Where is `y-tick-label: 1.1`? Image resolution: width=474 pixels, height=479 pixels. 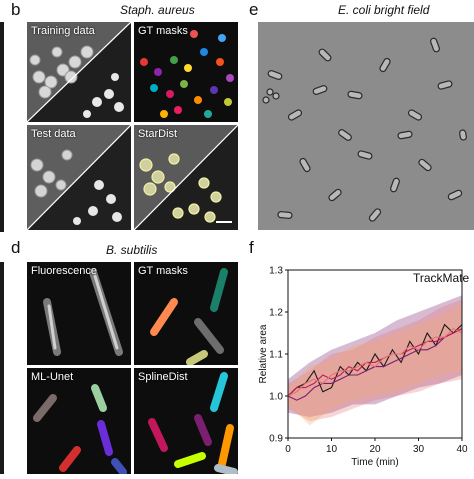 y-tick-label: 1.1 is located at coordinates (276, 355).